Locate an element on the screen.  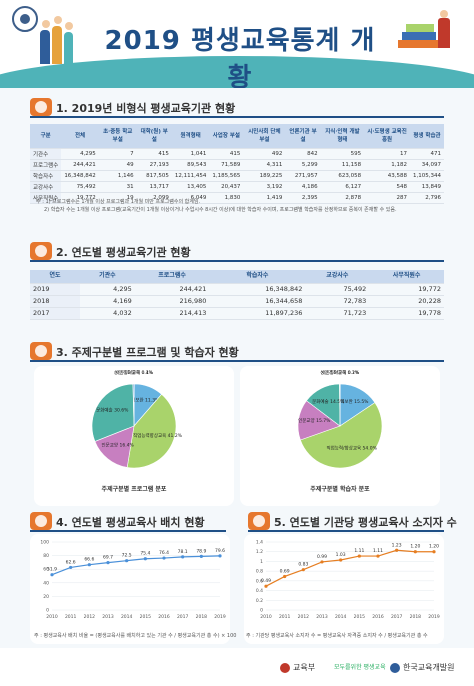
y-tick-label: 1.2 is located at coordinates (259, 552).